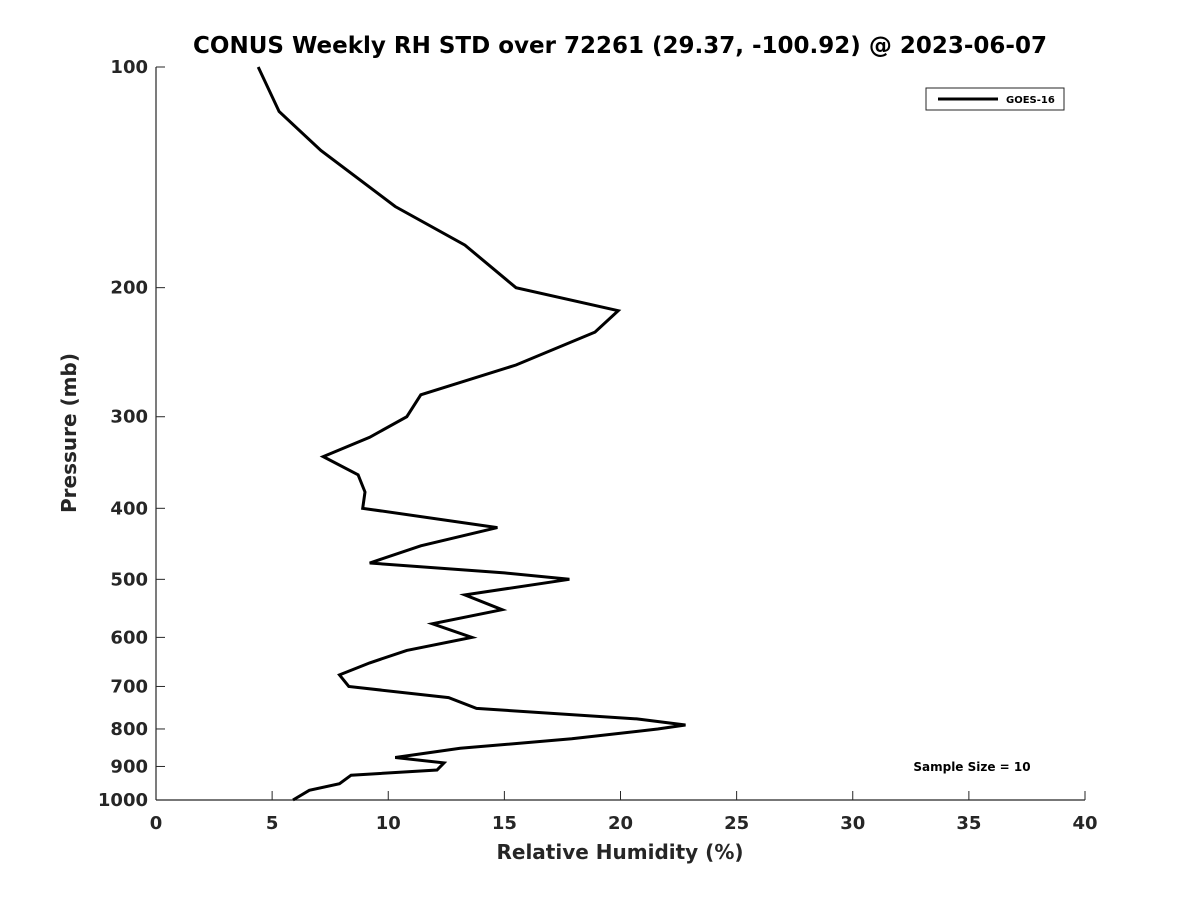 This screenshot has height=900, width=1200. What do you see at coordinates (123, 800) in the screenshot?
I see `y-tick-label: 1000` at bounding box center [123, 800].